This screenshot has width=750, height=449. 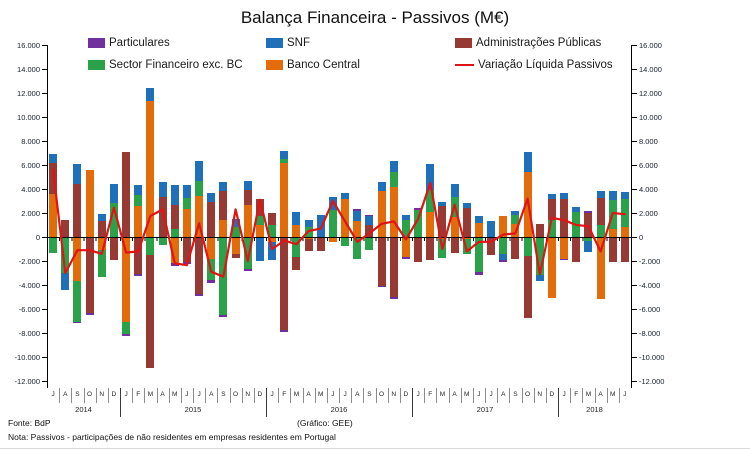 What do you see at coordinates (96, 43) in the screenshot?
I see `legend-color-swatch` at bounding box center [96, 43].